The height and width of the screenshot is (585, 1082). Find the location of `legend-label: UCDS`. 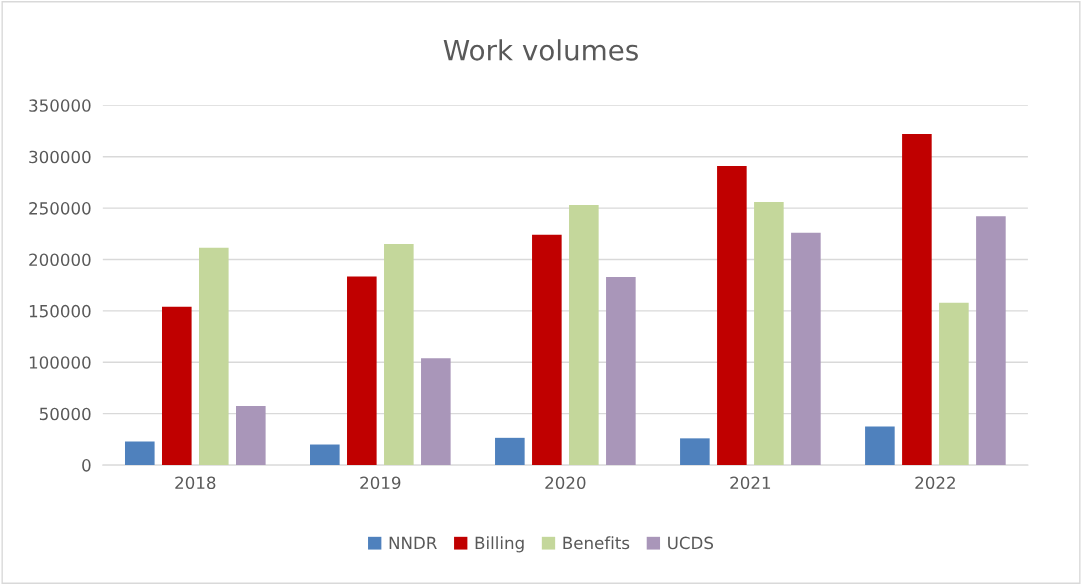

legend-label: UCDS is located at coordinates (691, 543).